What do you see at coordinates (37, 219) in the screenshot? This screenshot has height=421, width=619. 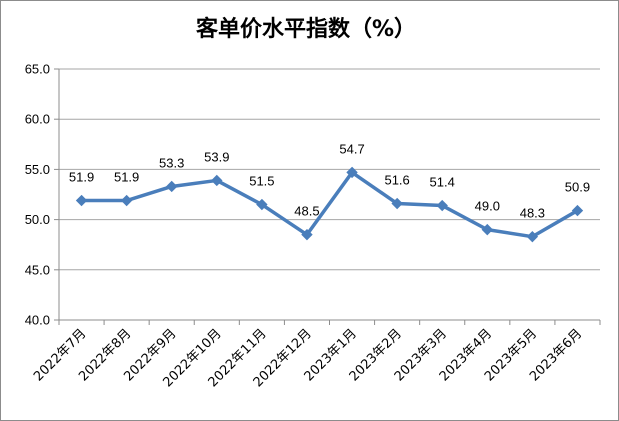 I see `y-tick-label: 50.0` at bounding box center [37, 219].